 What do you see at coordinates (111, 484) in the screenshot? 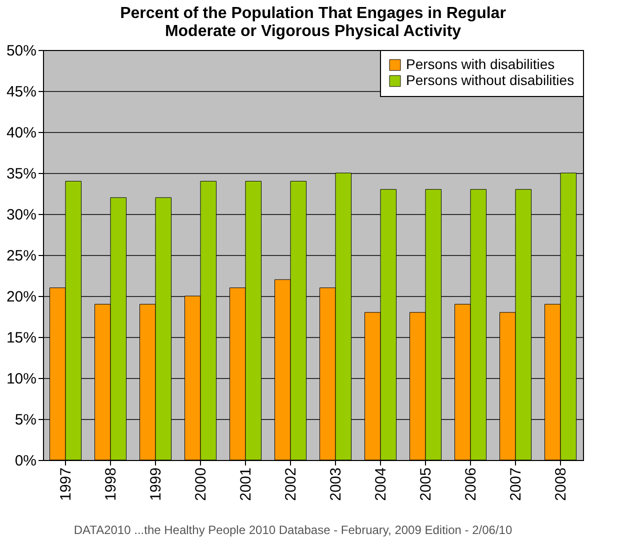
I see `x-tick-label: 1998` at bounding box center [111, 484].